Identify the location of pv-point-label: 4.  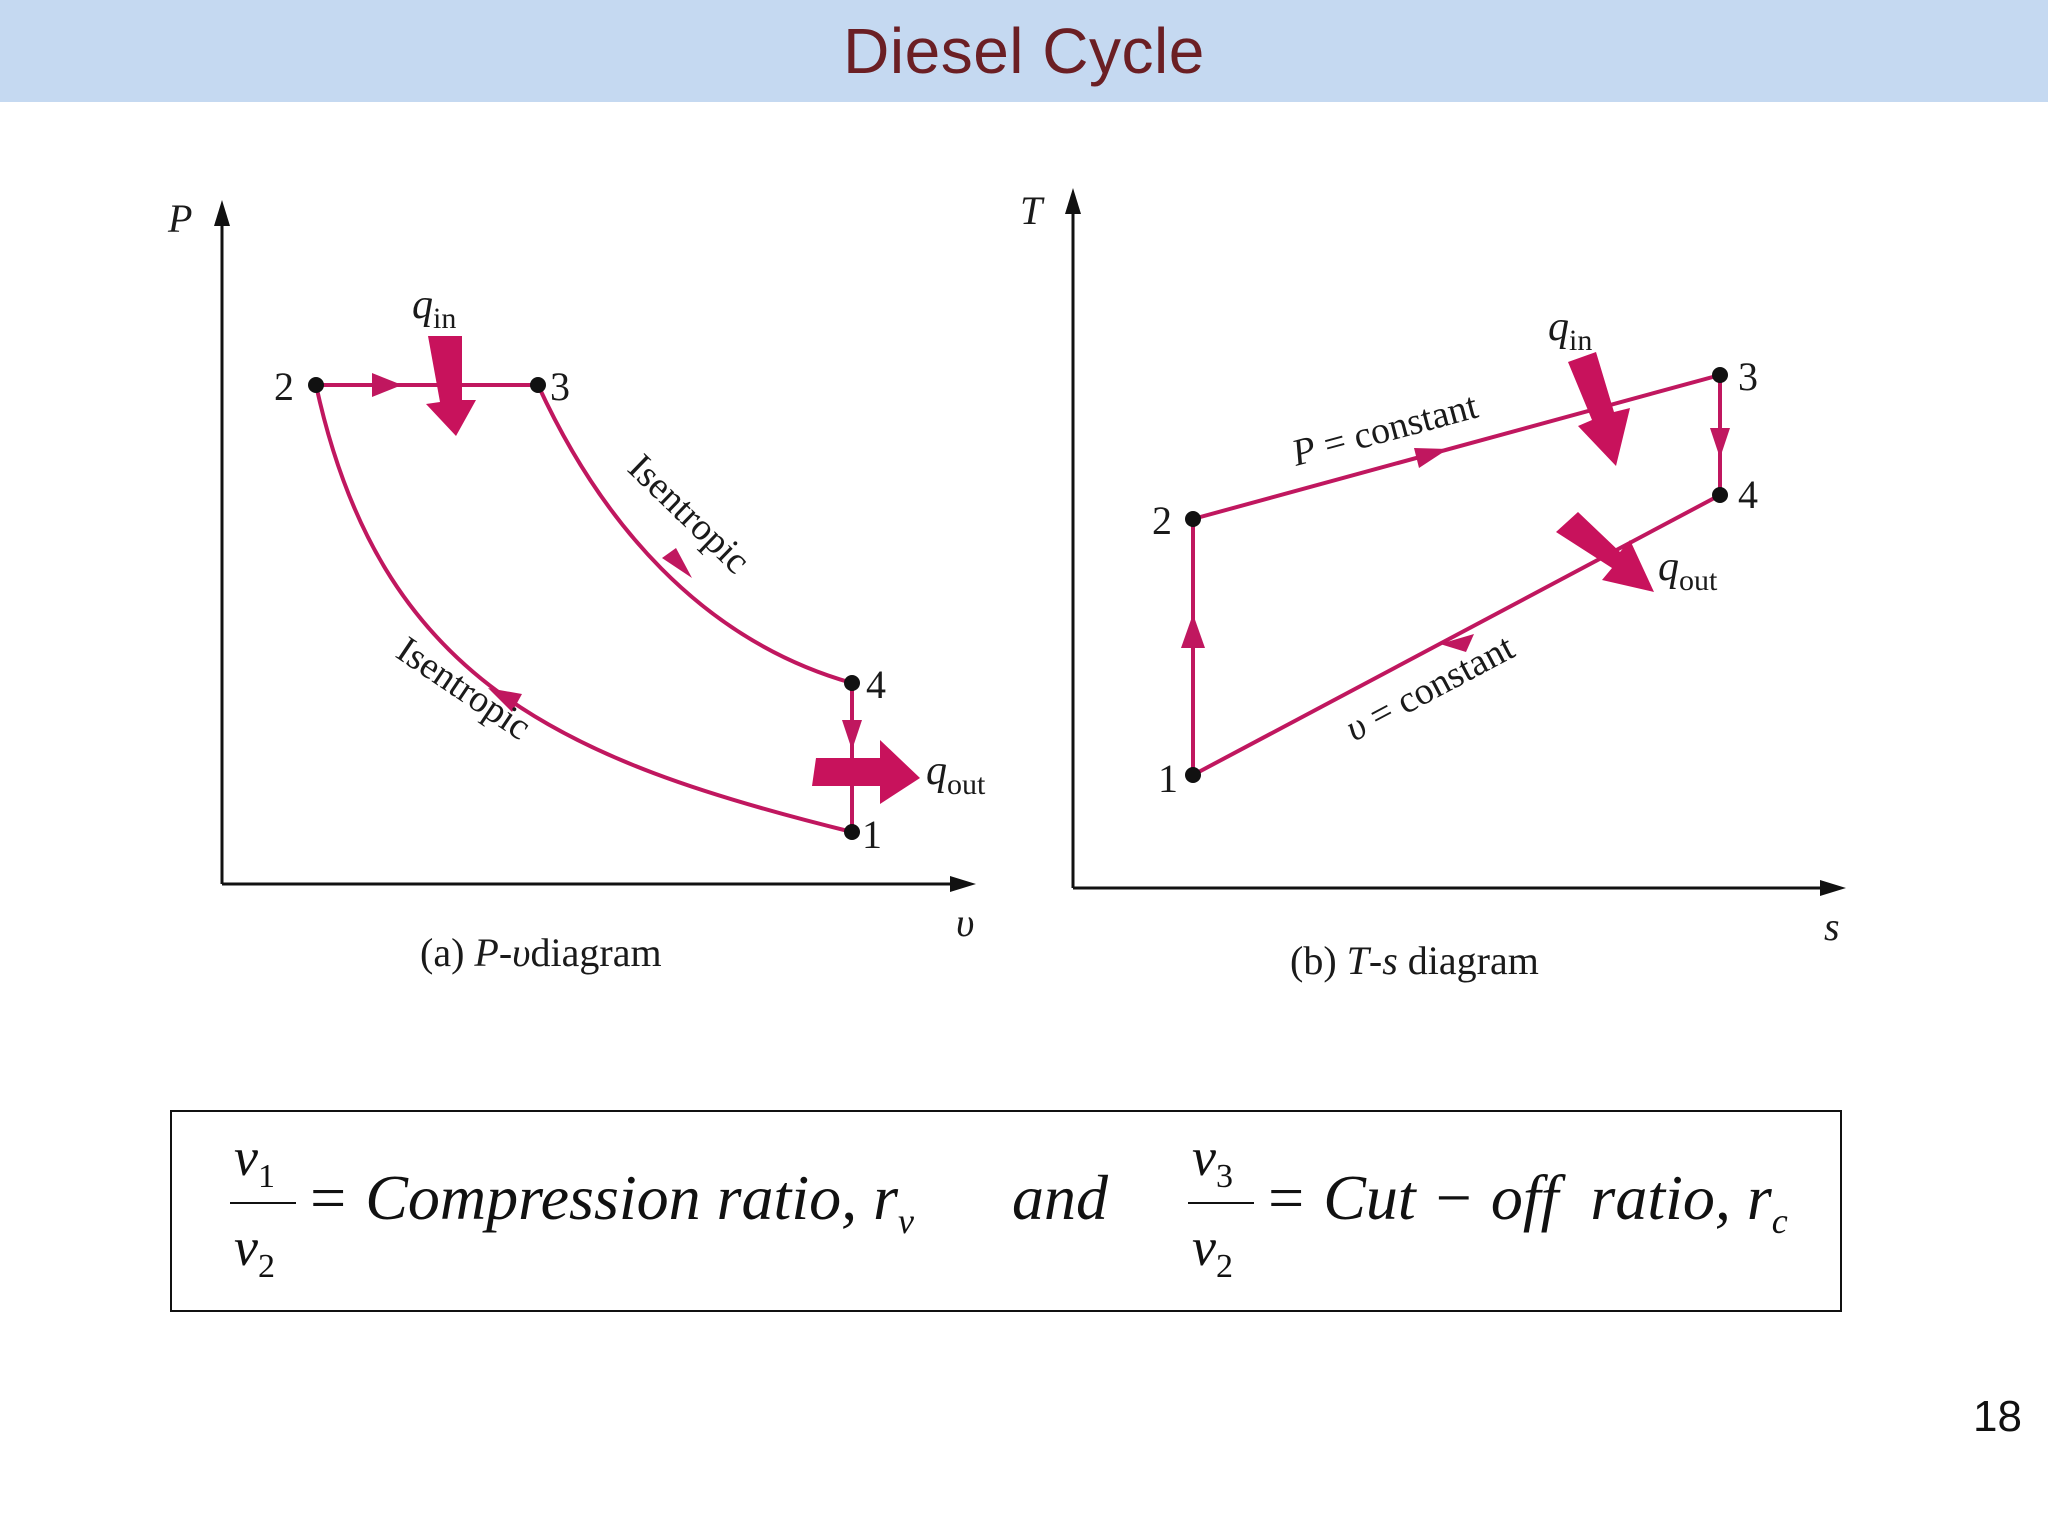
(876, 684).